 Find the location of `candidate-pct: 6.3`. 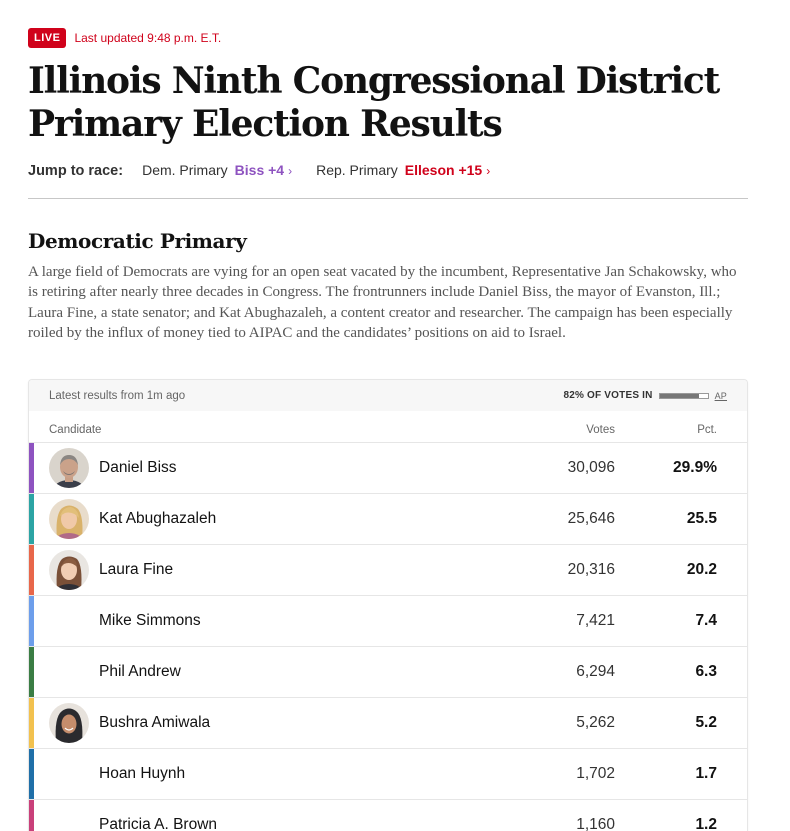

candidate-pct: 6.3 is located at coordinates (706, 671).